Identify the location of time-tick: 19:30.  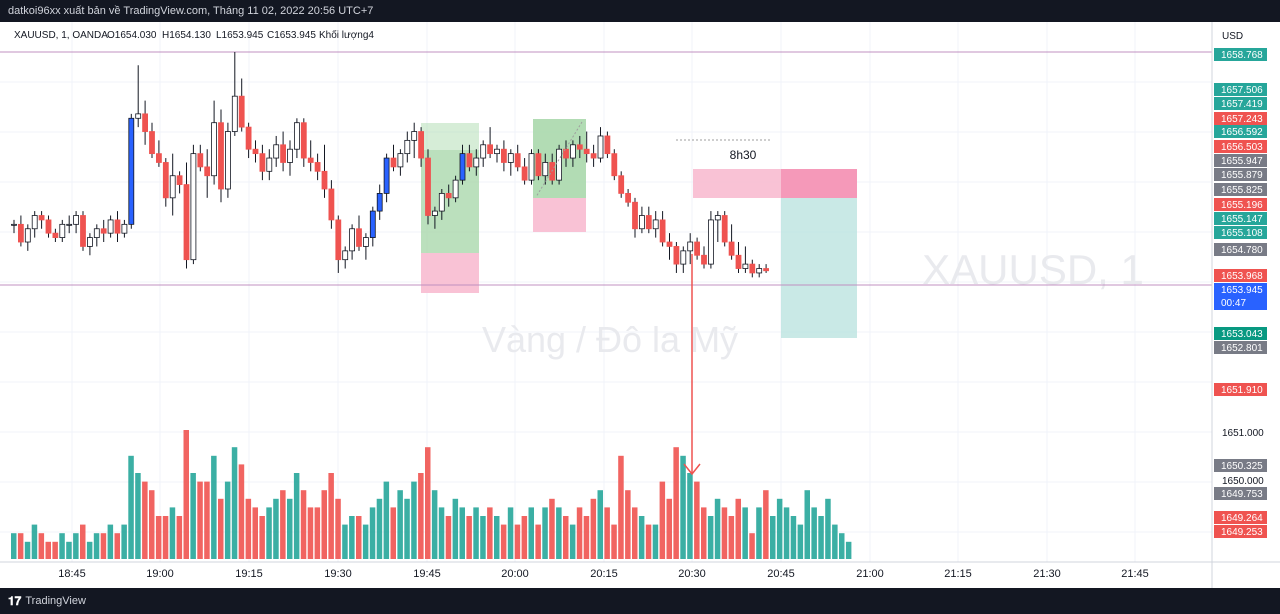
(338, 574).